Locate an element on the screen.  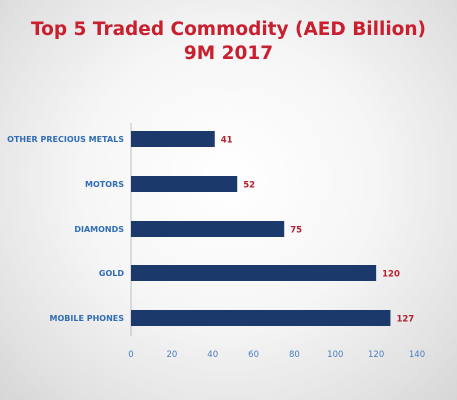
chart-title-line-1: Top 5 Traded Commodity (AED Billion) is located at coordinates (228, 29).